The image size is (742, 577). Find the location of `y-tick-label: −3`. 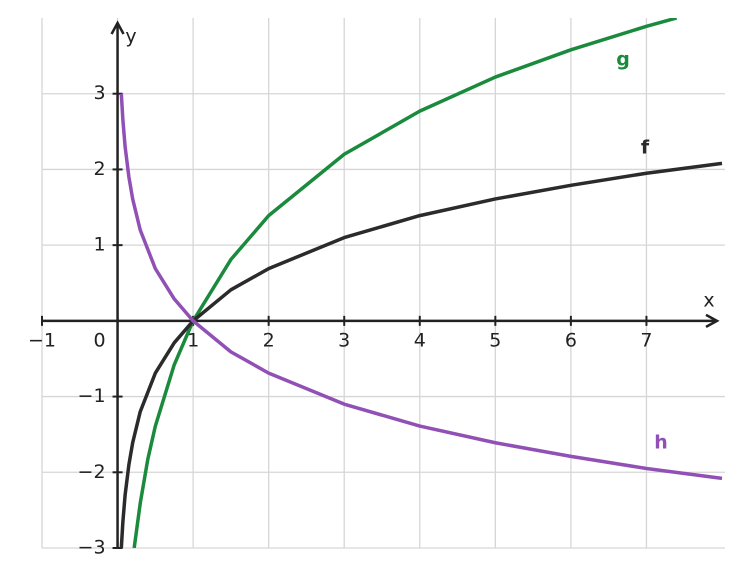

y-tick-label: −3 is located at coordinates (92, 548).